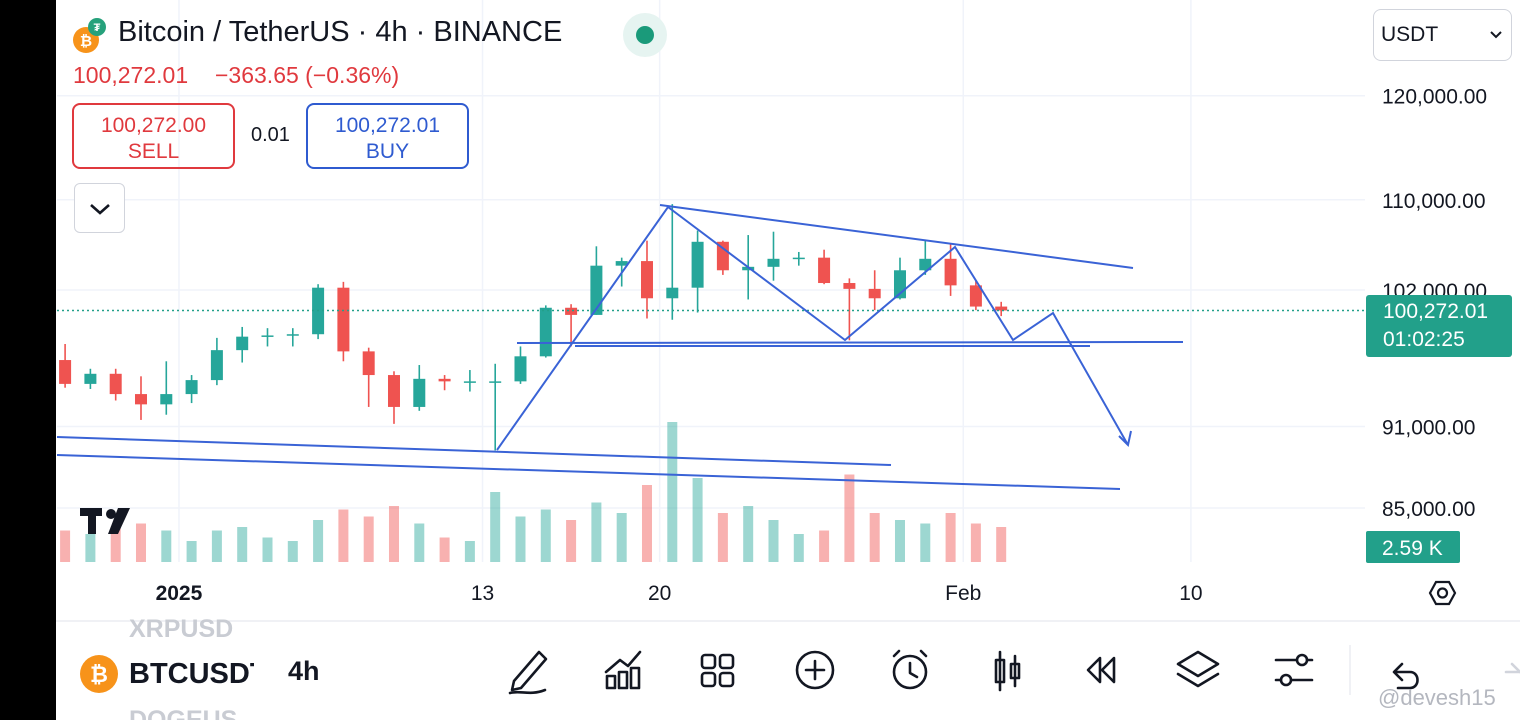 This screenshot has height=720, width=1520. What do you see at coordinates (1405, 676) in the screenshot?
I see `undo-tool` at bounding box center [1405, 676].